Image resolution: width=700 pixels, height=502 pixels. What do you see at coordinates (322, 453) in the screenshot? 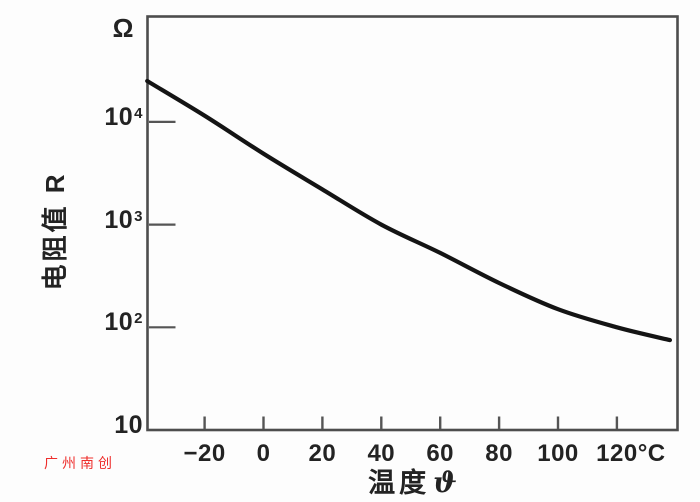
I see `x-tick-label: 20` at bounding box center [322, 453].